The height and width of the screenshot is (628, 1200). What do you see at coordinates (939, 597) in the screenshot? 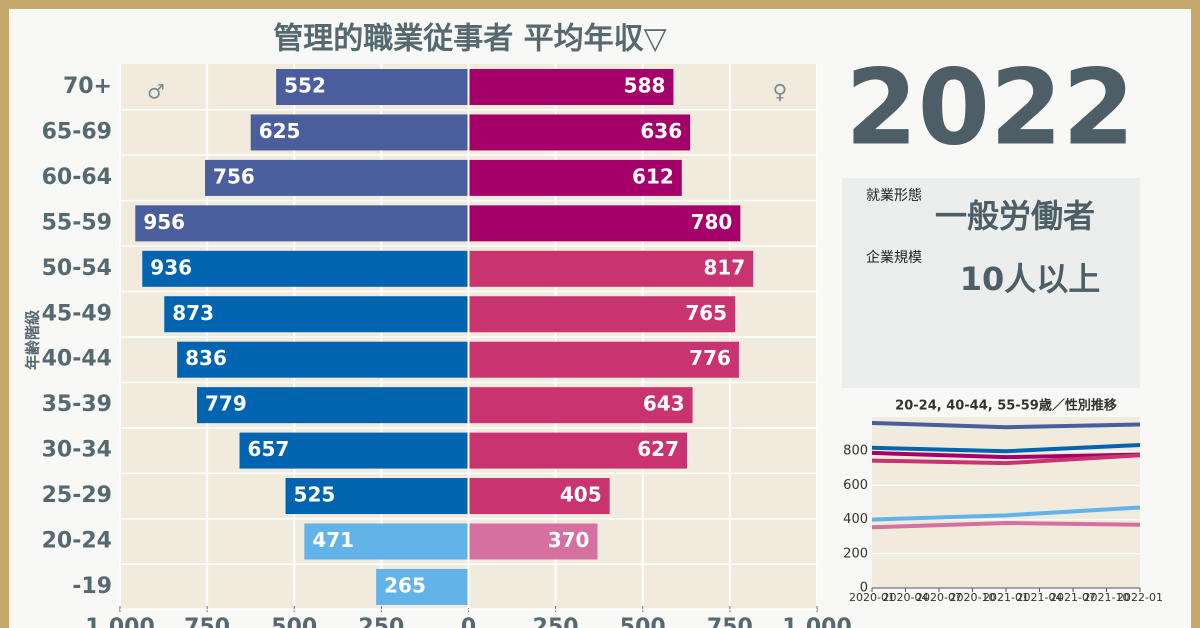
I see `x-tick-label: 2020-07` at bounding box center [939, 597].